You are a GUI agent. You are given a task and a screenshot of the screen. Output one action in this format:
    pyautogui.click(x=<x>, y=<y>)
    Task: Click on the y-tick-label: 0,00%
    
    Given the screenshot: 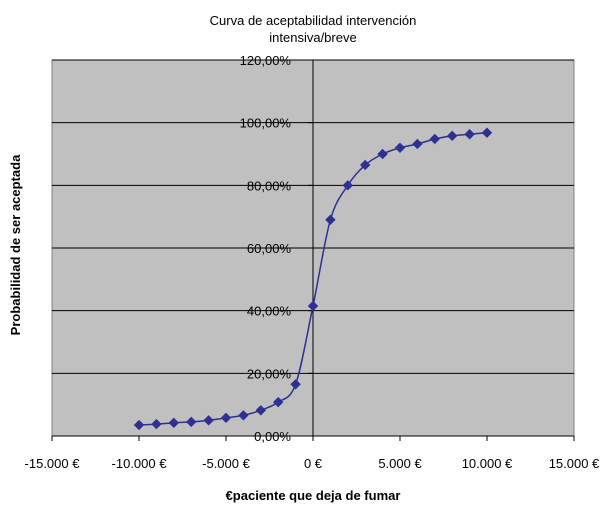 What is the action you would take?
    pyautogui.click(x=272, y=436)
    